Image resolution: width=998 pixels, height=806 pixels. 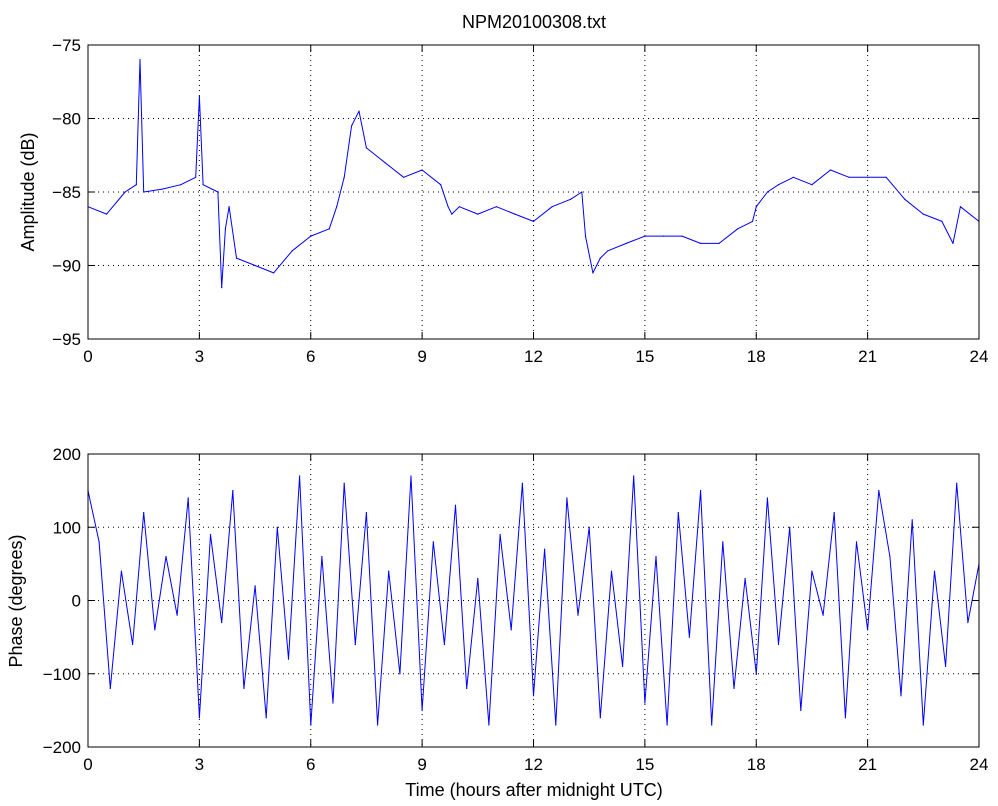 I want to click on phase-x-tick-label: 15, so click(x=644, y=764).